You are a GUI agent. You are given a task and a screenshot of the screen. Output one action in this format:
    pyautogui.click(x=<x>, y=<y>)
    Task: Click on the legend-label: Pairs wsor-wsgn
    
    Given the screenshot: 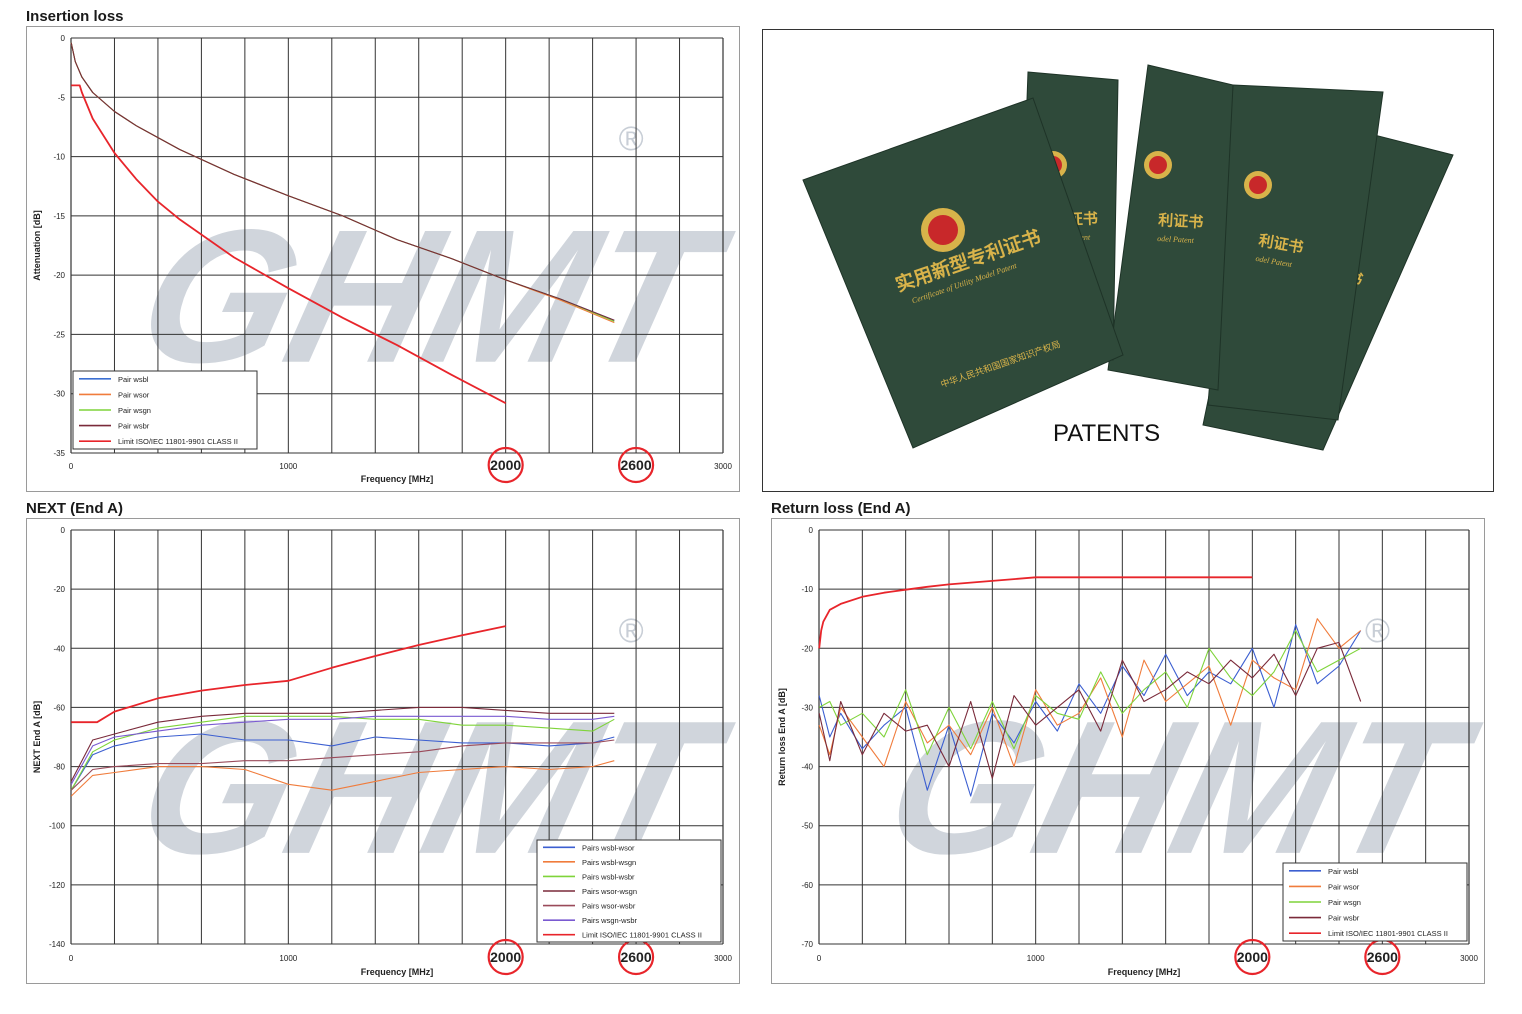 What is the action you would take?
    pyautogui.click(x=609, y=891)
    